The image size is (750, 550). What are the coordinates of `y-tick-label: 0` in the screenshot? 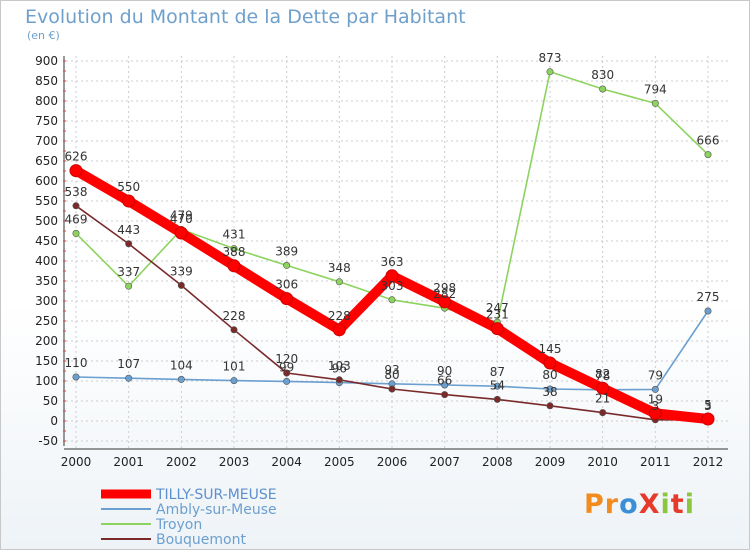 It's located at (54, 421).